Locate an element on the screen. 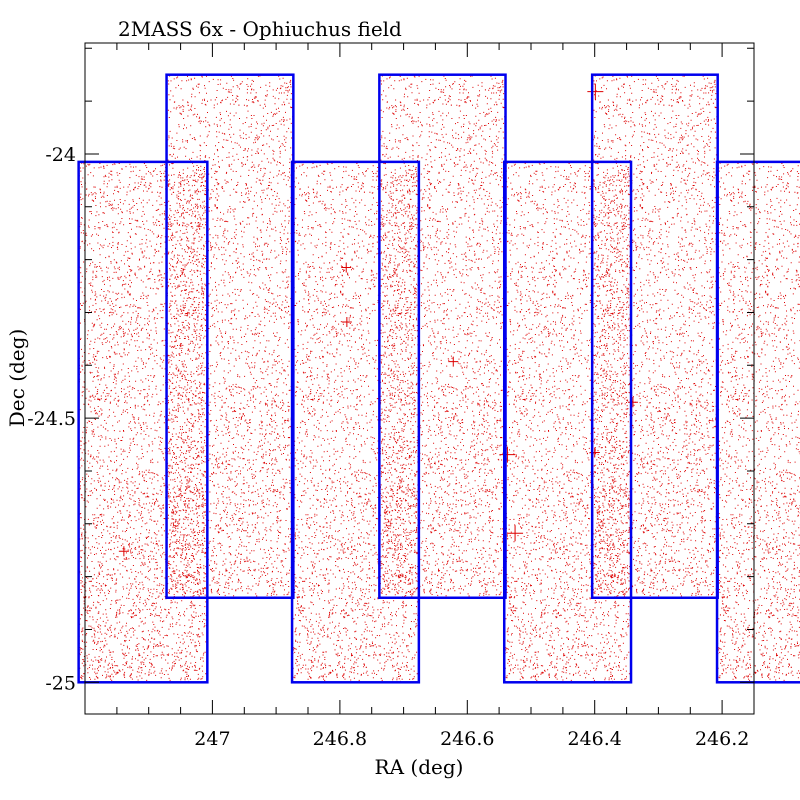  x-tick-label: 246.4 is located at coordinates (595, 739).